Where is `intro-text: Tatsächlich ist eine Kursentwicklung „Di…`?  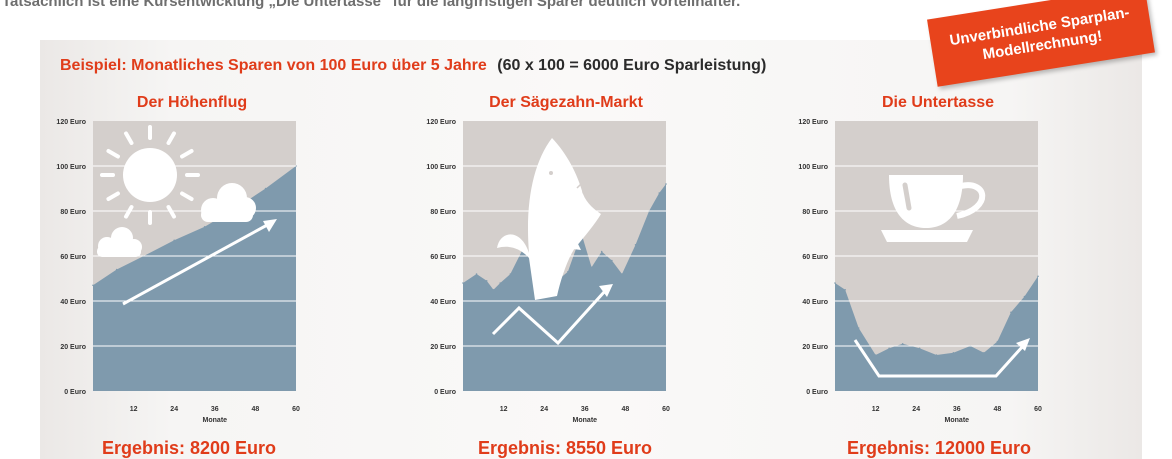 intro-text: Tatsächlich ist eine Kursentwicklung „Di… is located at coordinates (371, 5).